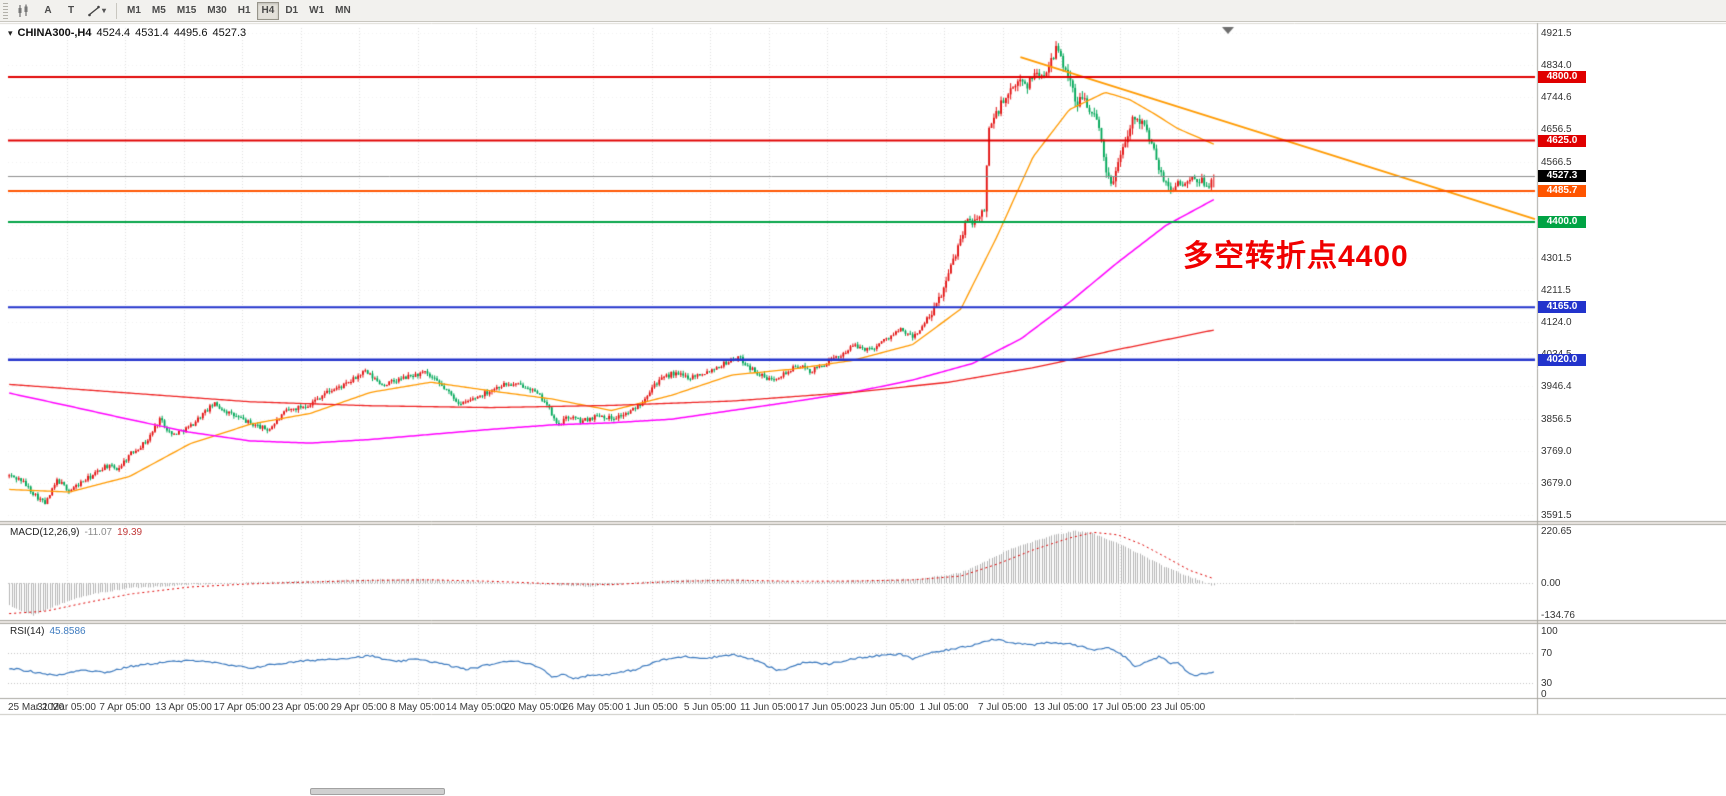  Describe the element at coordinates (113, 33) in the screenshot. I see `open-value: 4524.4` at that location.